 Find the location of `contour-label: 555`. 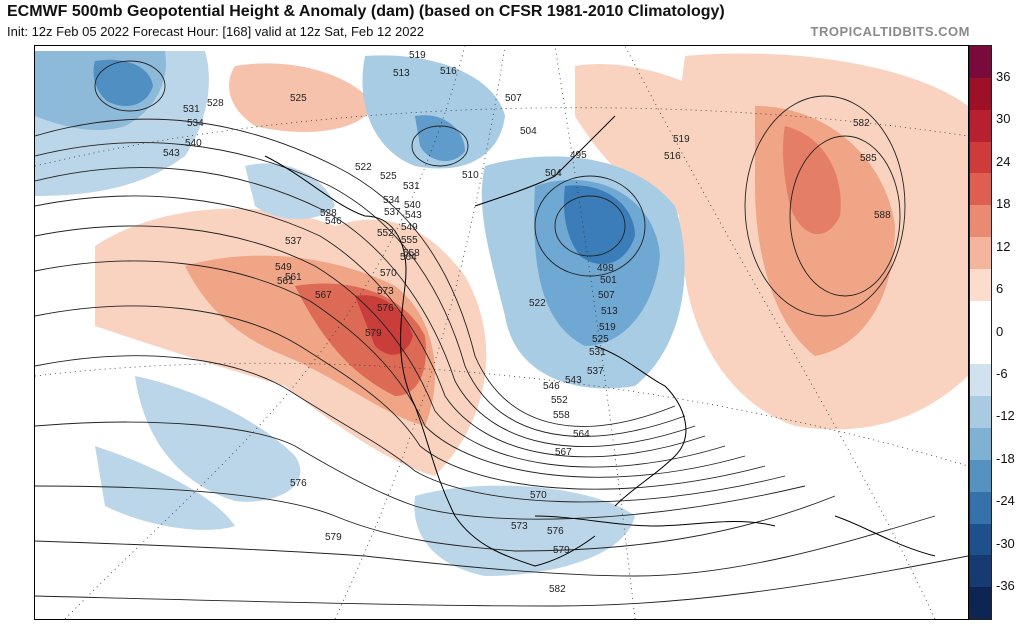

contour-label: 555 is located at coordinates (409, 240).